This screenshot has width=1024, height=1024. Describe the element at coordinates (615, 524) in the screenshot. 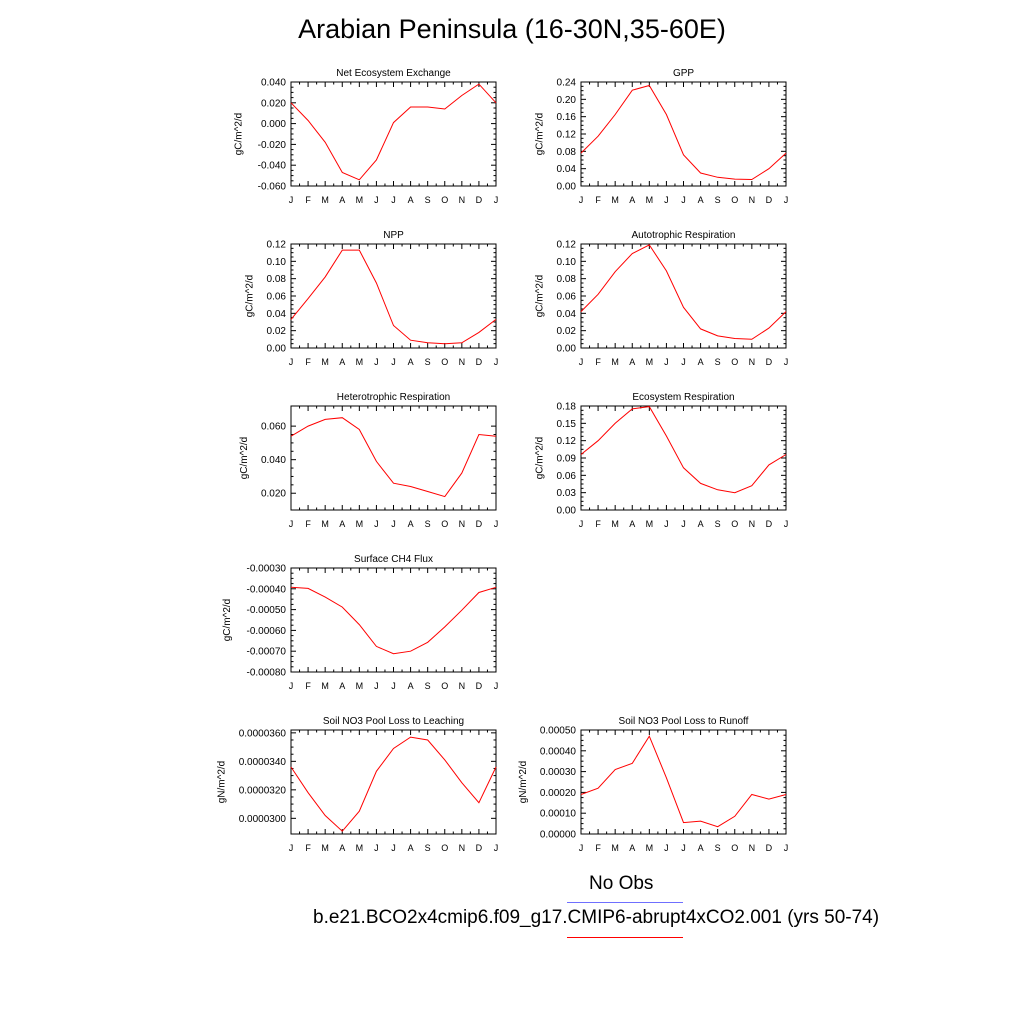

I see `panel-ecosystem-respiration-xtick-label: M` at that location.